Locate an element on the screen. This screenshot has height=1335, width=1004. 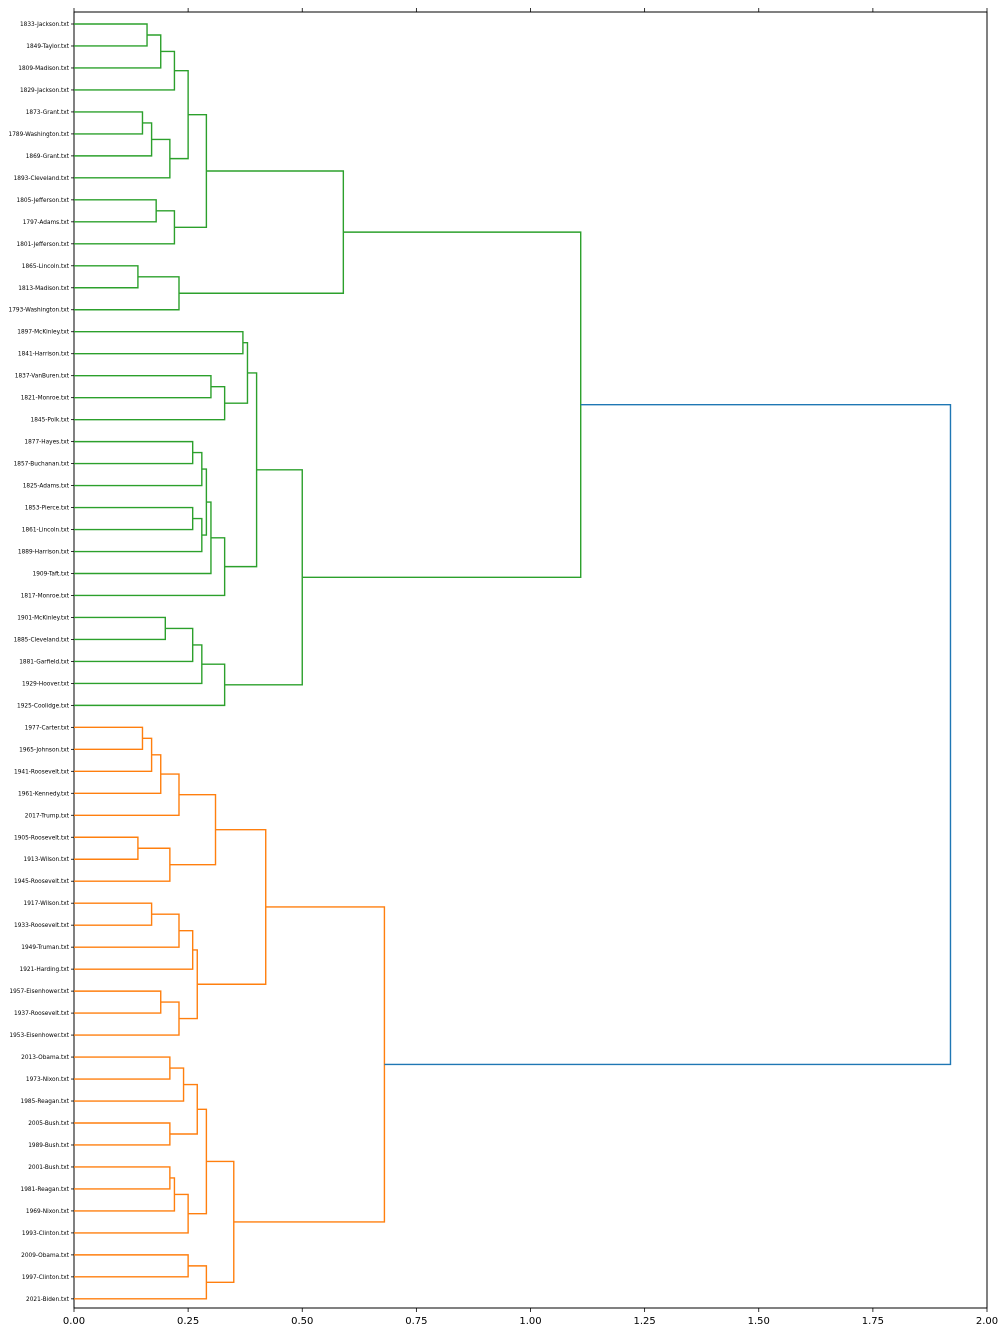
merge-link-b2 is located at coordinates (143, 386).